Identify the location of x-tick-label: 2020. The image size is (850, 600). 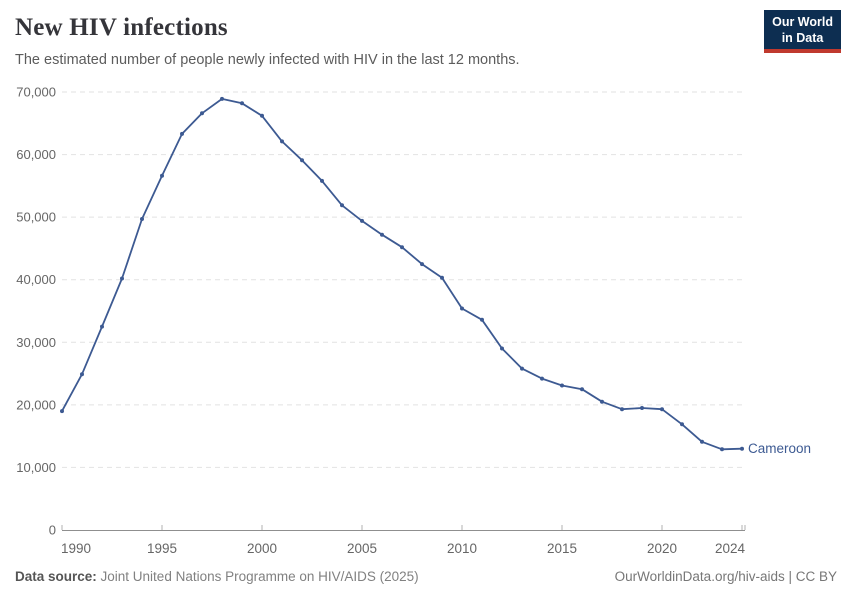
(662, 548).